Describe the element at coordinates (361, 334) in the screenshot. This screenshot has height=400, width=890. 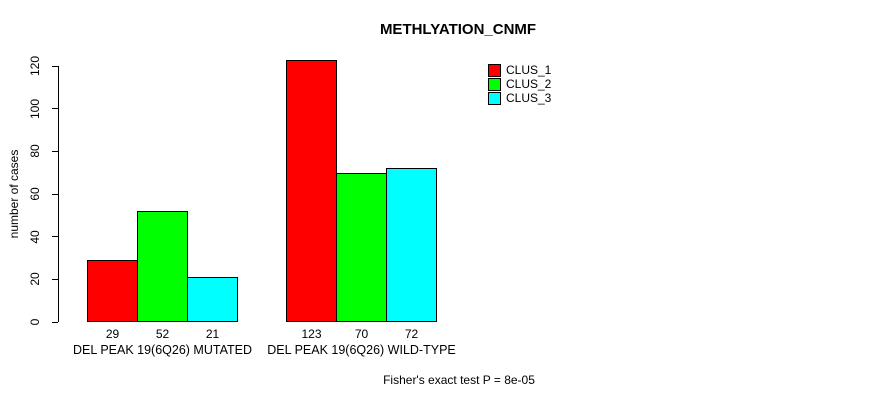
I see `bar-value-label: 70` at that location.